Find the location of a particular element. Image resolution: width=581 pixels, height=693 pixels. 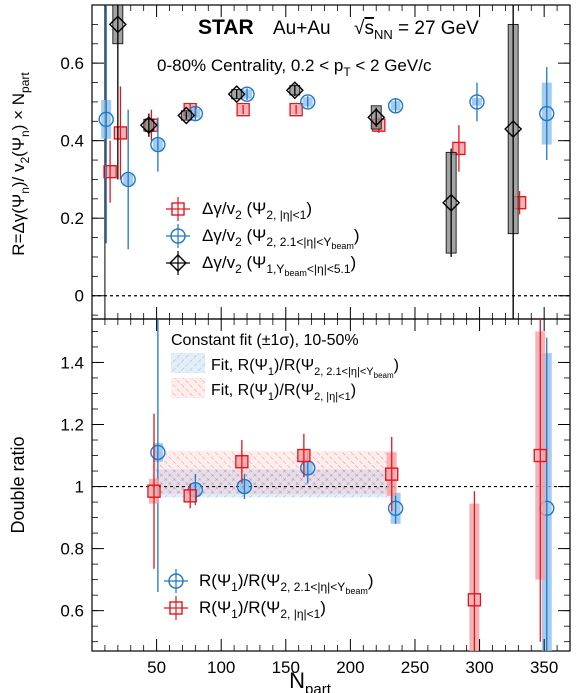

ytick-label-bottom-3: 1.2 is located at coordinates (72, 424).